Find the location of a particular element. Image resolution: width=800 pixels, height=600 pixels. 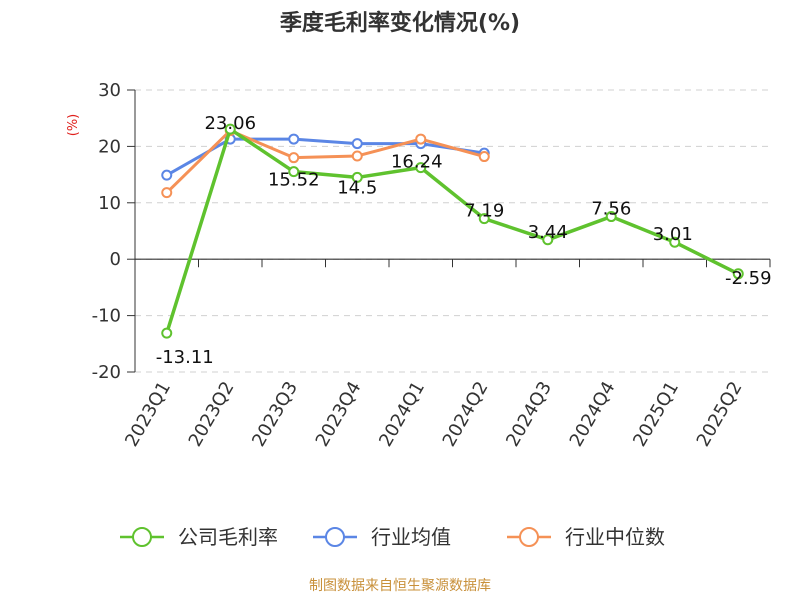

legend-item: 行业中位数 is located at coordinates (586, 537).